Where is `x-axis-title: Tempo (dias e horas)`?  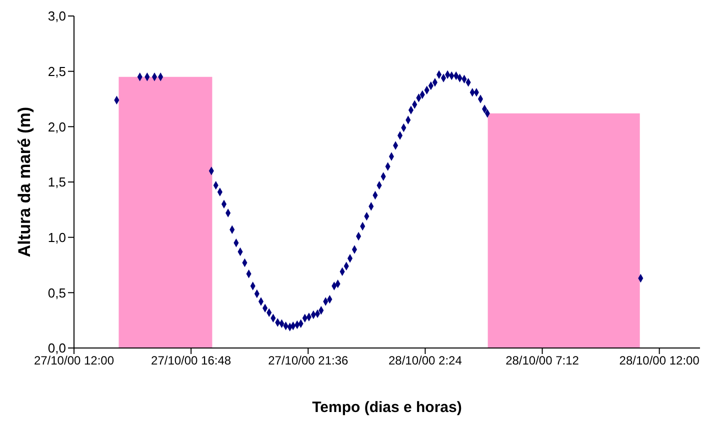 x-axis-title: Tempo (dias e horas) is located at coordinates (387, 407).